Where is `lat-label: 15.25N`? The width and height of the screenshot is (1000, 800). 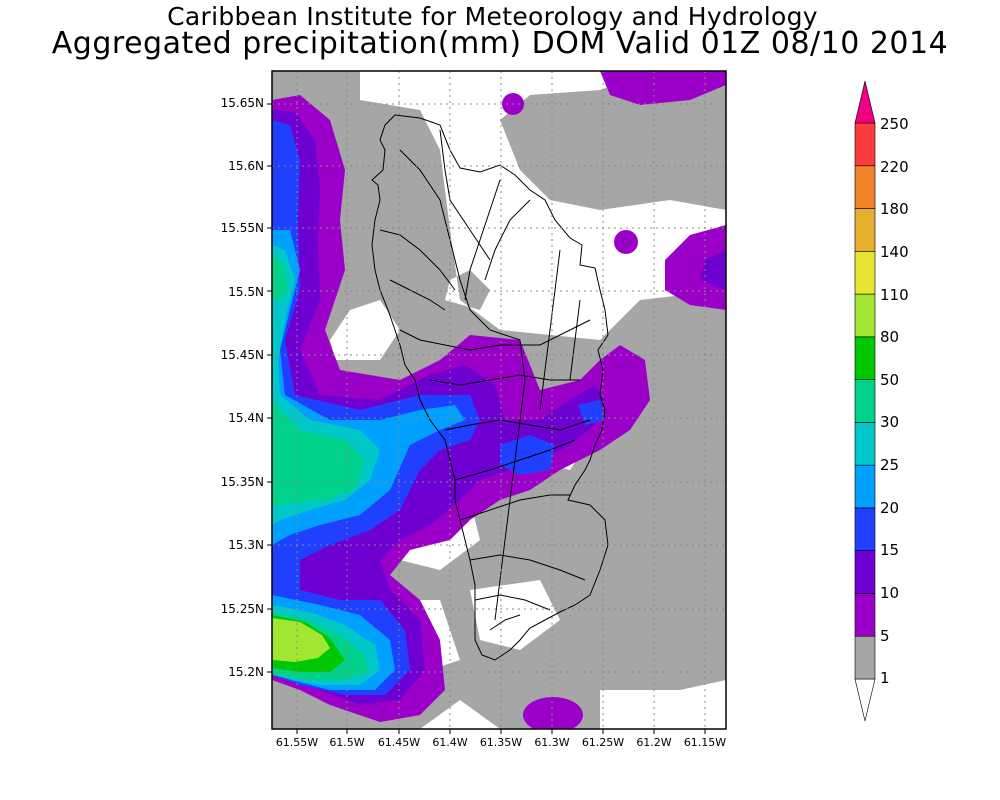 lat-label: 15.25N is located at coordinates (242, 609).